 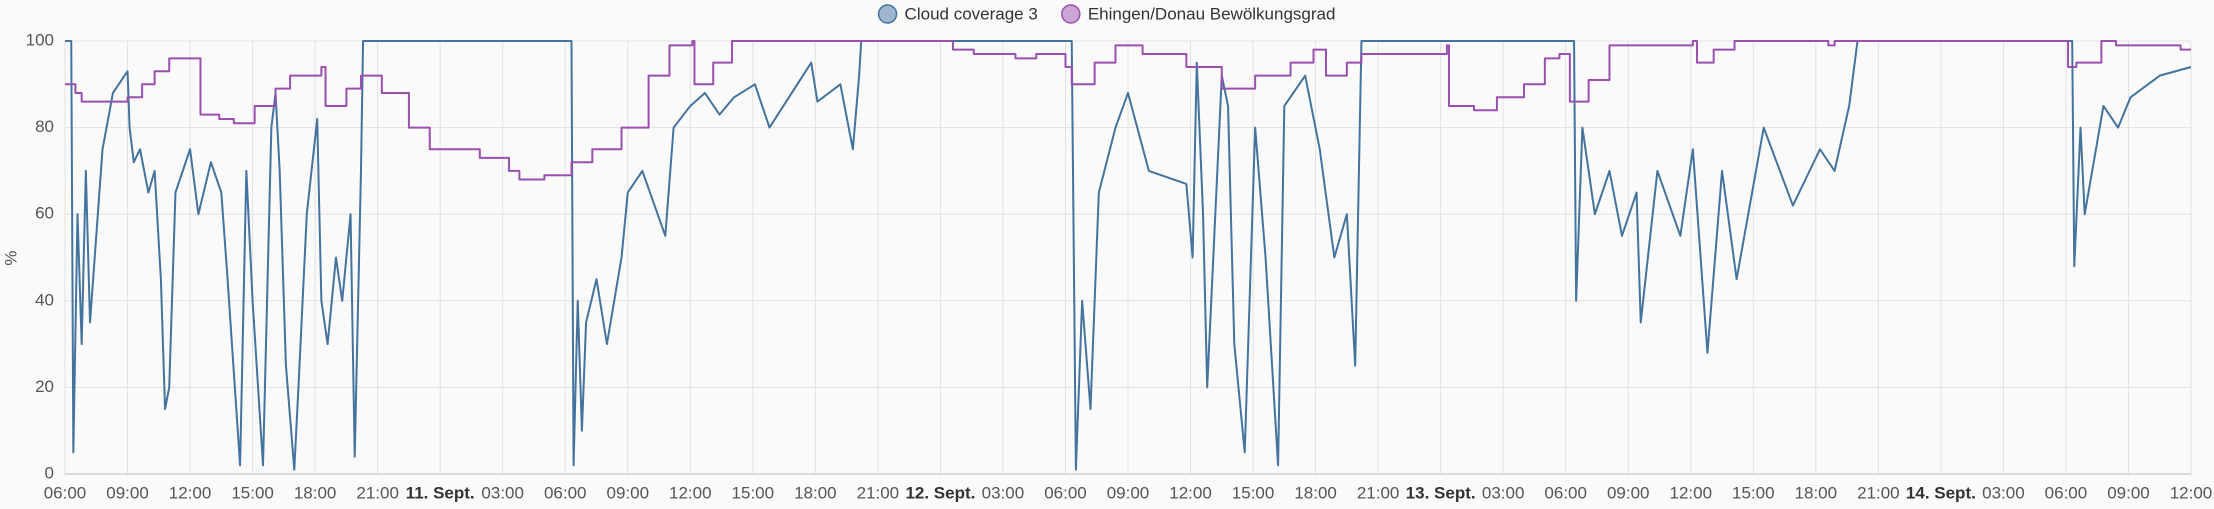 I want to click on x-tick-label: 12. Sept., so click(x=940, y=492).